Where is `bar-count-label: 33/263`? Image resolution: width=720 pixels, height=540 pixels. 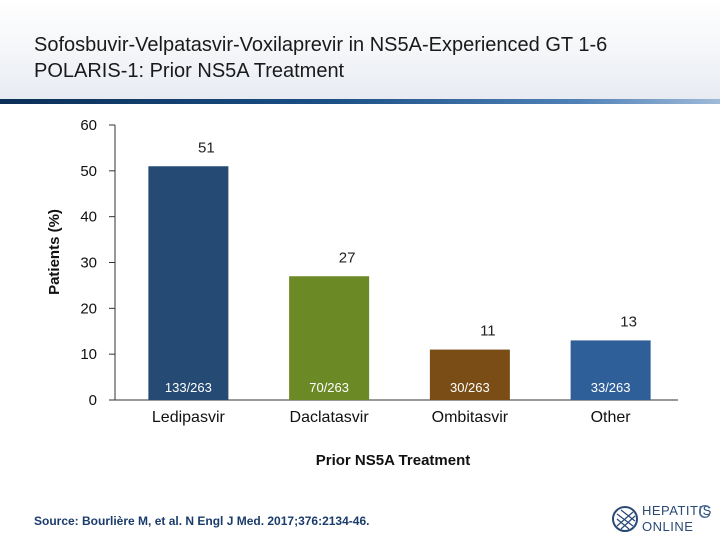 bar-count-label: 33/263 is located at coordinates (611, 387).